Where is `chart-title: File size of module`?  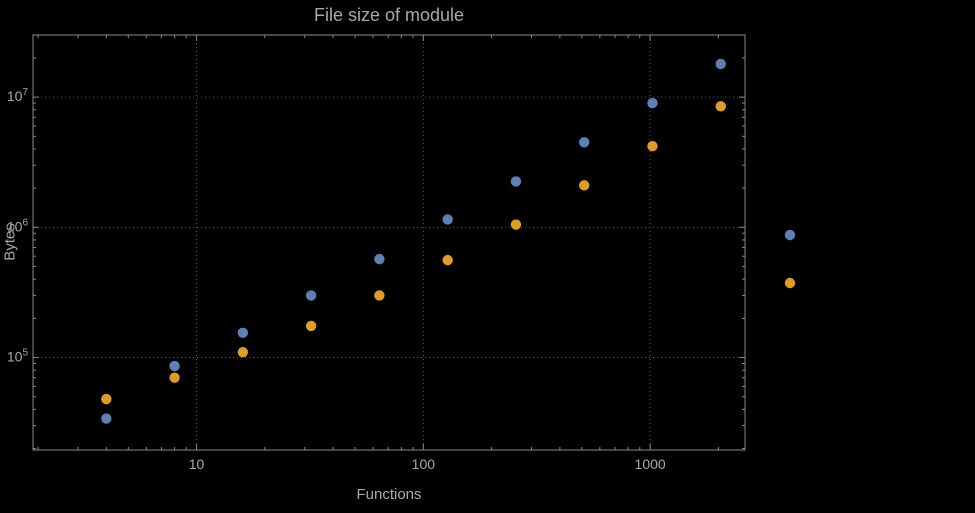 chart-title: File size of module is located at coordinates (389, 15).